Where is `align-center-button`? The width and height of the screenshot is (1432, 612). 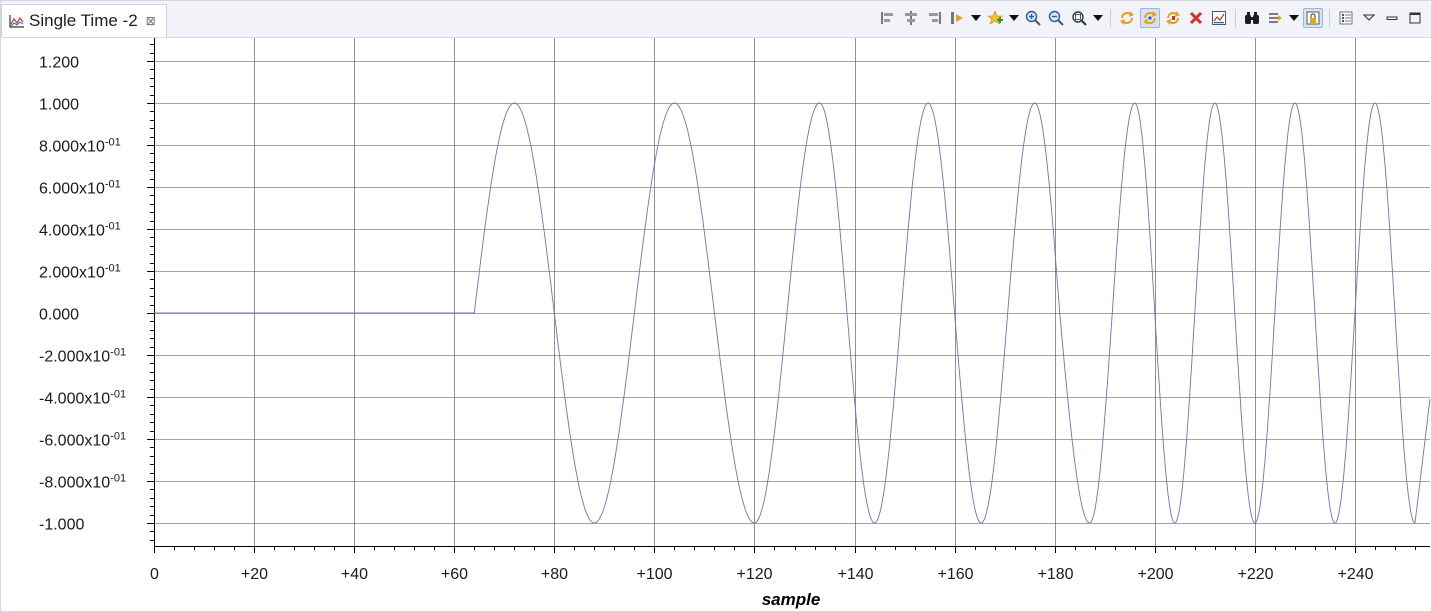
align-center-button is located at coordinates (911, 18).